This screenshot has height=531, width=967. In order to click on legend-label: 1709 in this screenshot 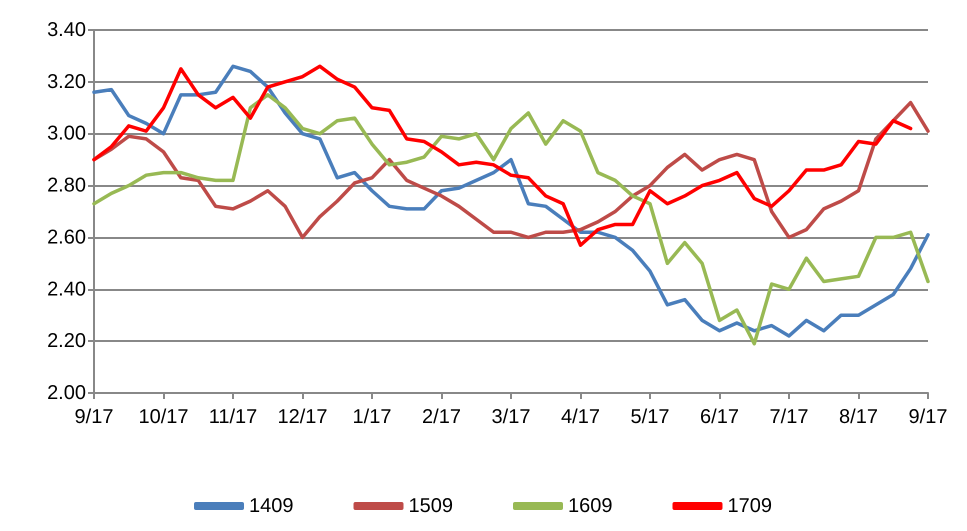, I will do `click(749, 506)`.